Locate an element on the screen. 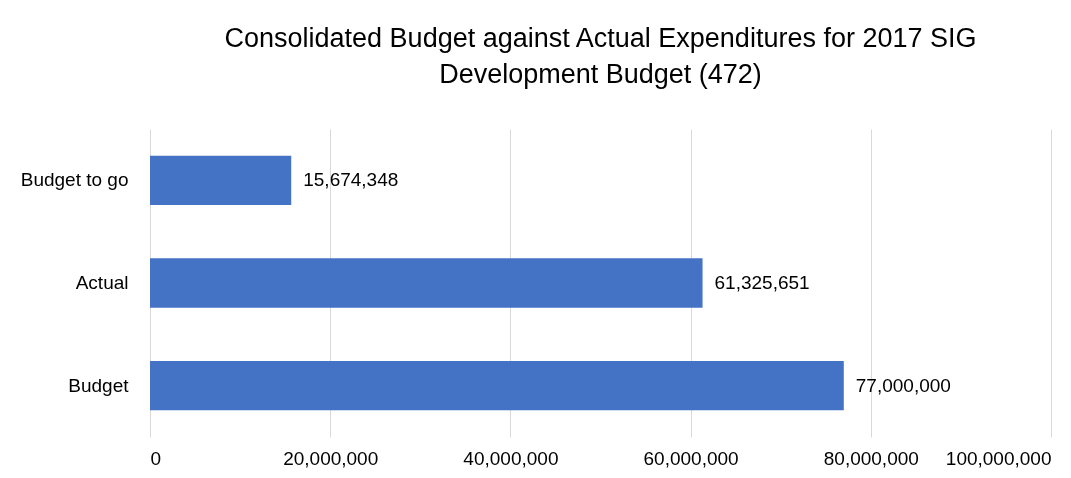  x-tick-label: 0 is located at coordinates (156, 458).